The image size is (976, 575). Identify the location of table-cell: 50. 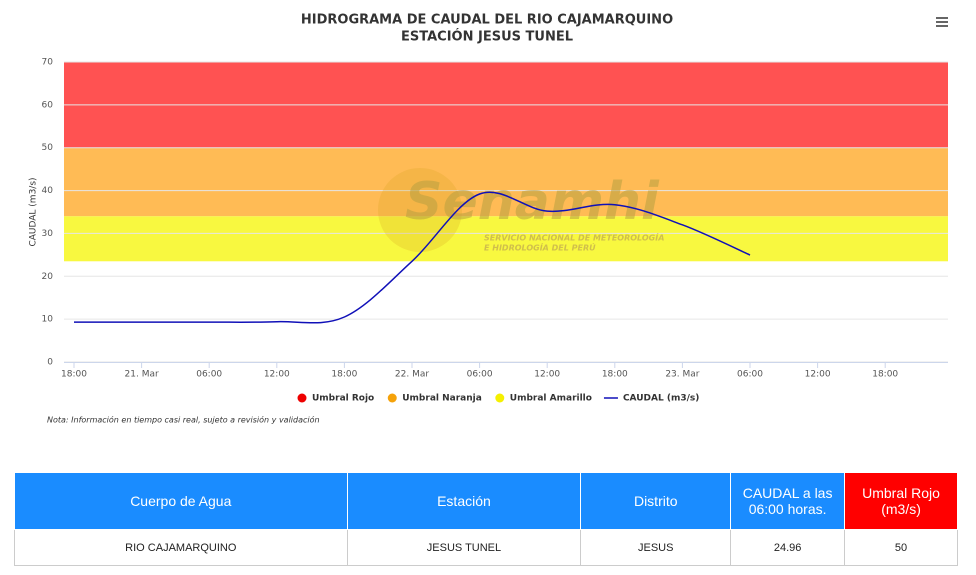
(901, 547).